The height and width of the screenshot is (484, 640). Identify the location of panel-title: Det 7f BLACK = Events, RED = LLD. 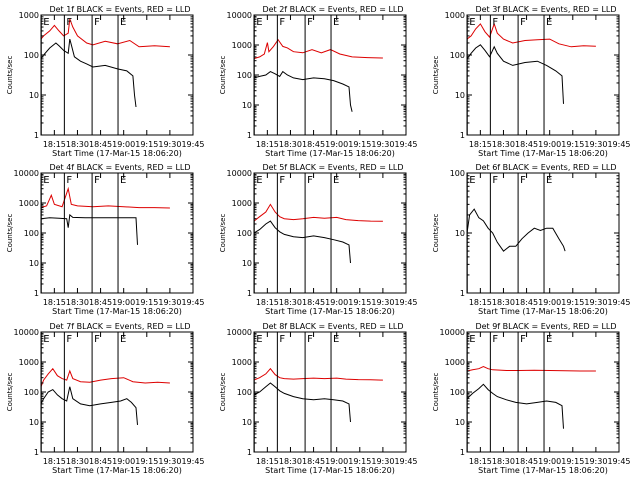
(119, 326).